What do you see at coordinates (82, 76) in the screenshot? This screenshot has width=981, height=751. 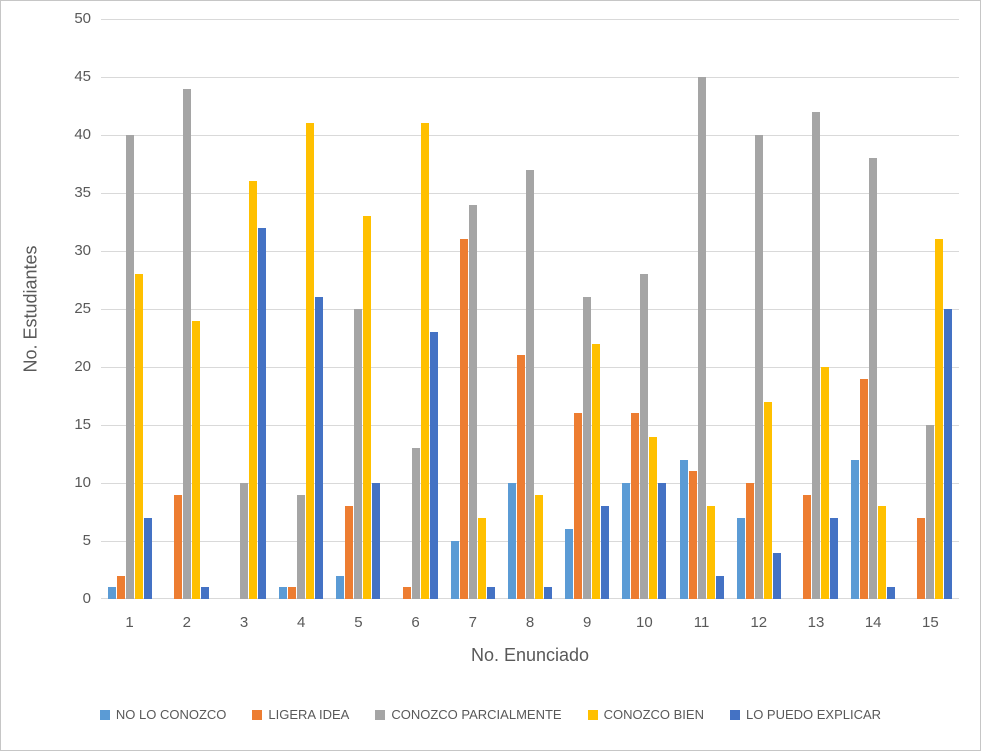 I see `y-tick-label-45: 45` at bounding box center [82, 76].